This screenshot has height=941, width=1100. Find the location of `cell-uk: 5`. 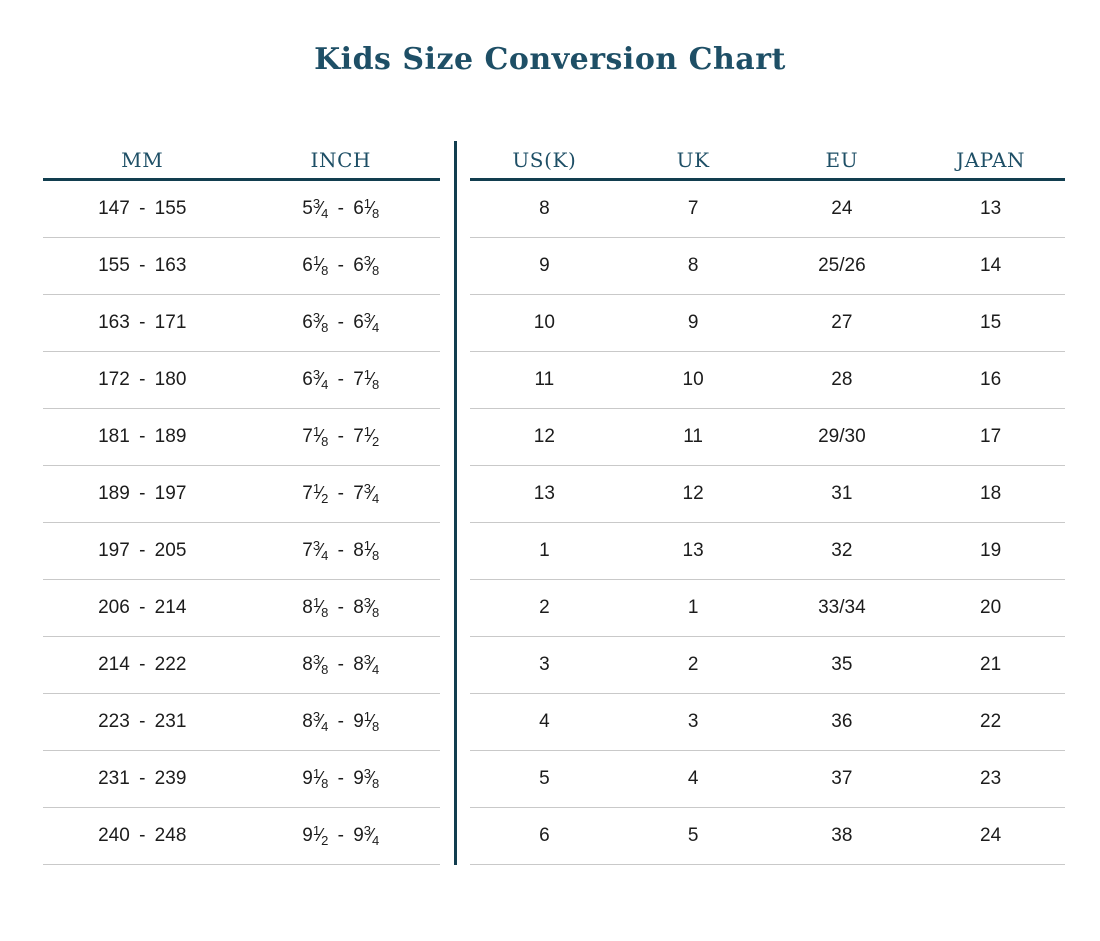

cell-uk: 5 is located at coordinates (693, 835).